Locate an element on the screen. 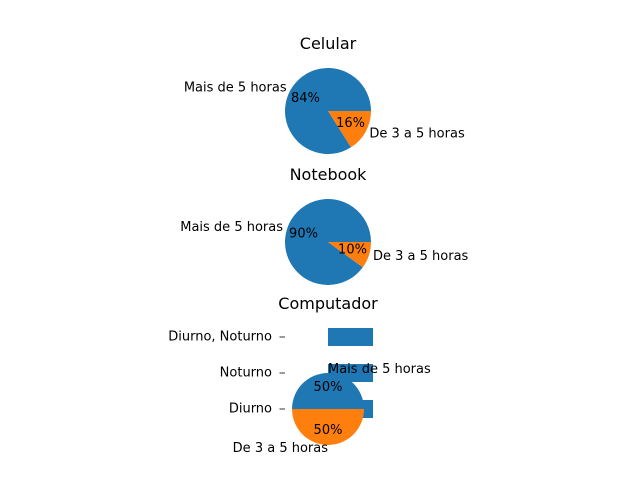  y-tick-label: Diurno, Noturno is located at coordinates (220, 337).